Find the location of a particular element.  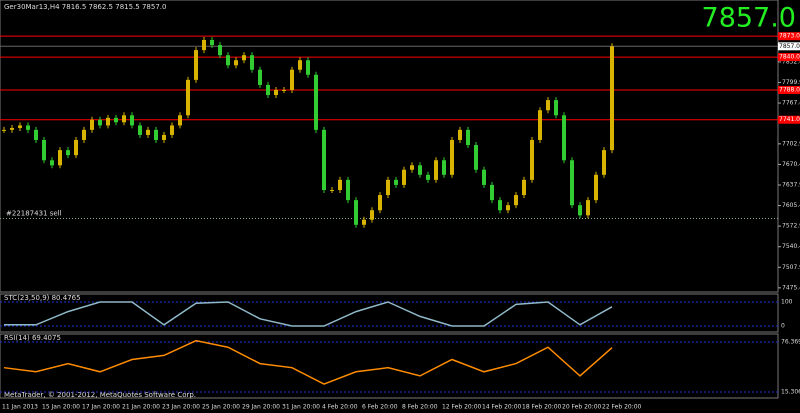

stc-frame is located at coordinates (389, 313).